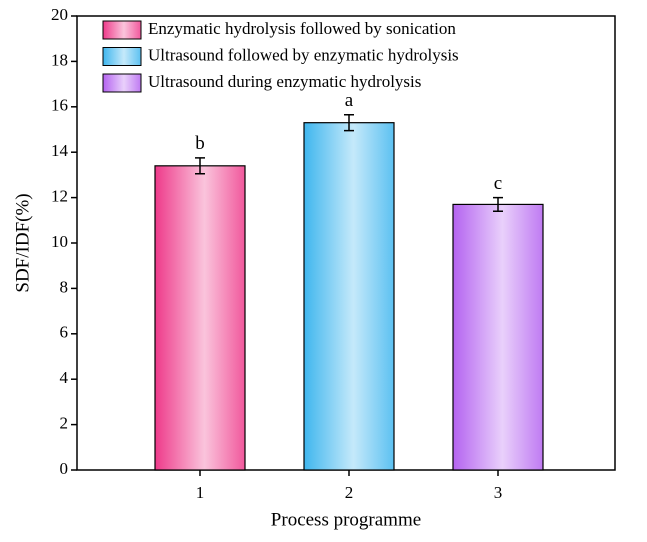 The height and width of the screenshot is (542, 647). I want to click on x-tick-label: 2, so click(349, 492).